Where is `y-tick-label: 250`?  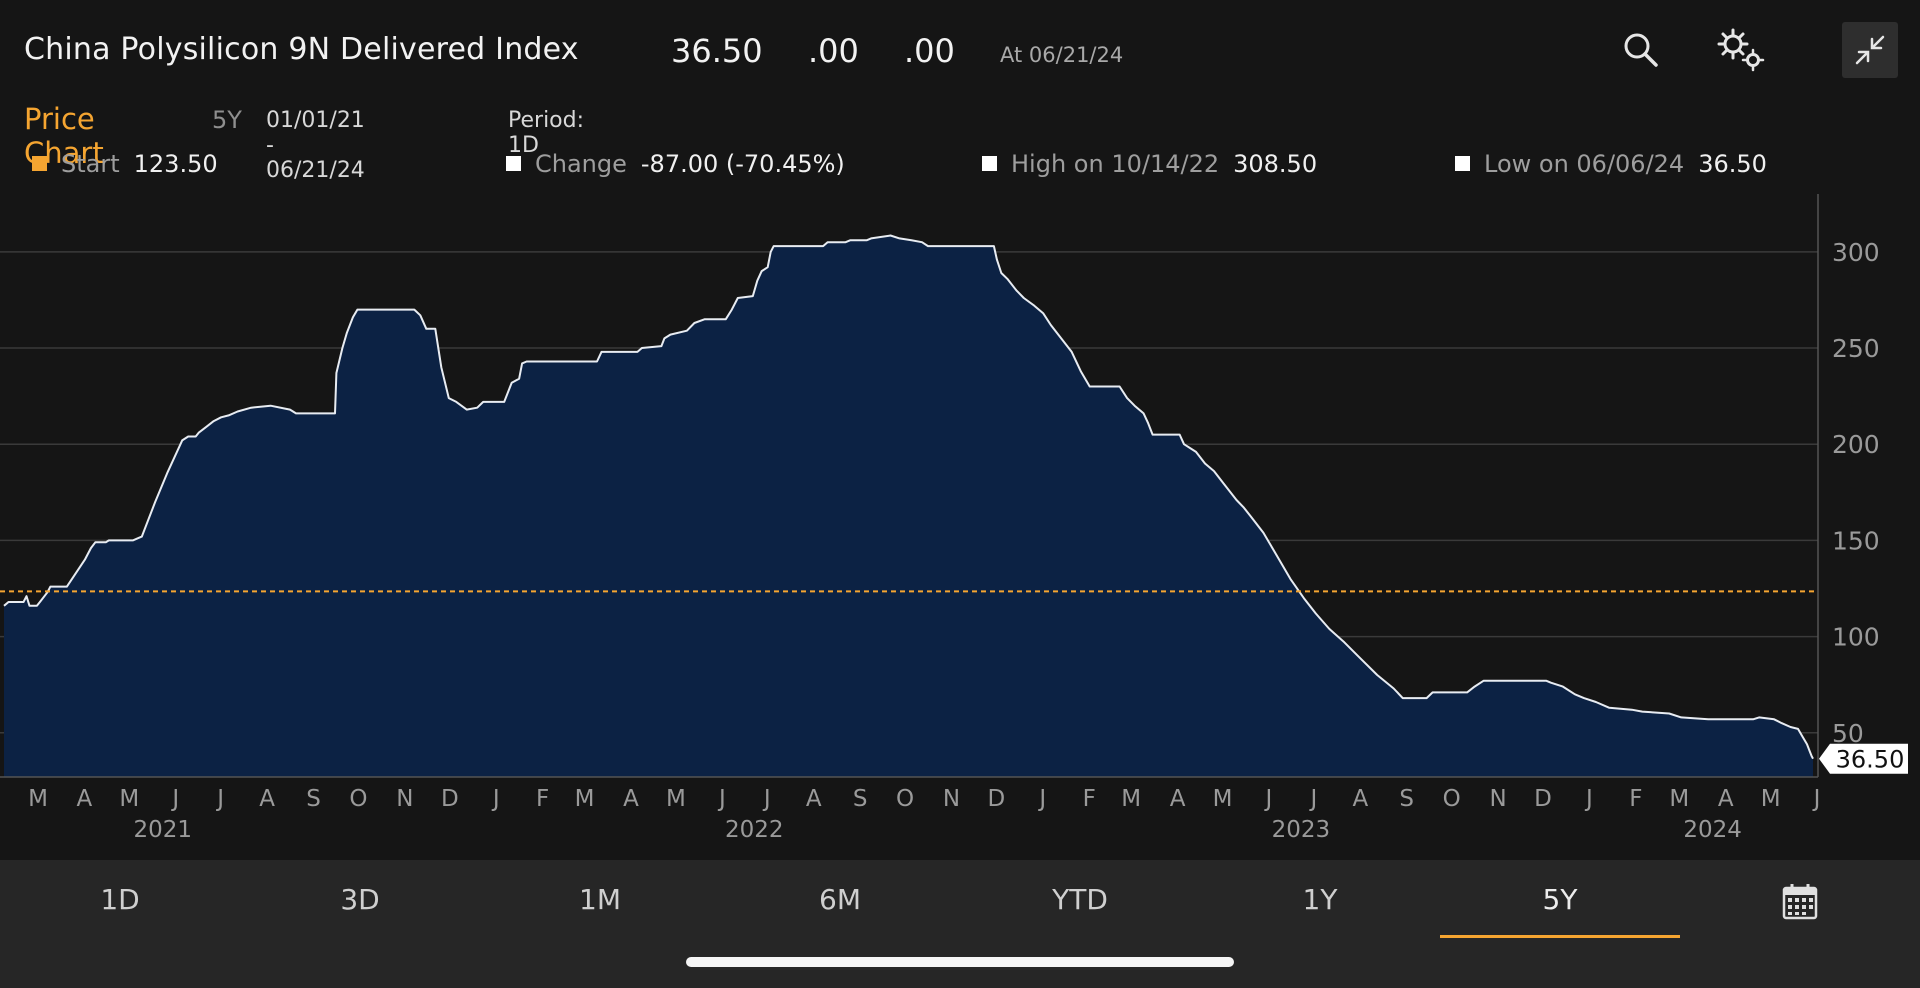 y-tick-label: 250 is located at coordinates (1856, 348).